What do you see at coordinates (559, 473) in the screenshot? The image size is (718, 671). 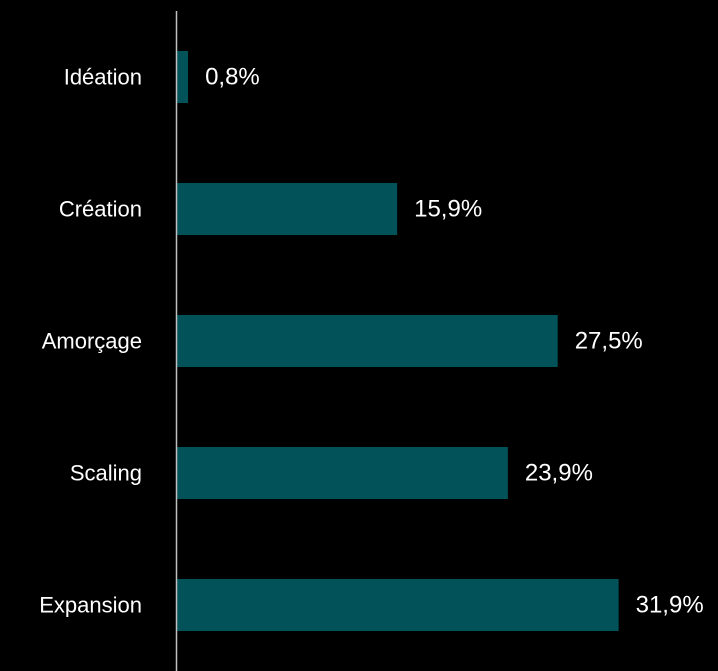 I see `value-label-scaling: 23,9%` at bounding box center [559, 473].